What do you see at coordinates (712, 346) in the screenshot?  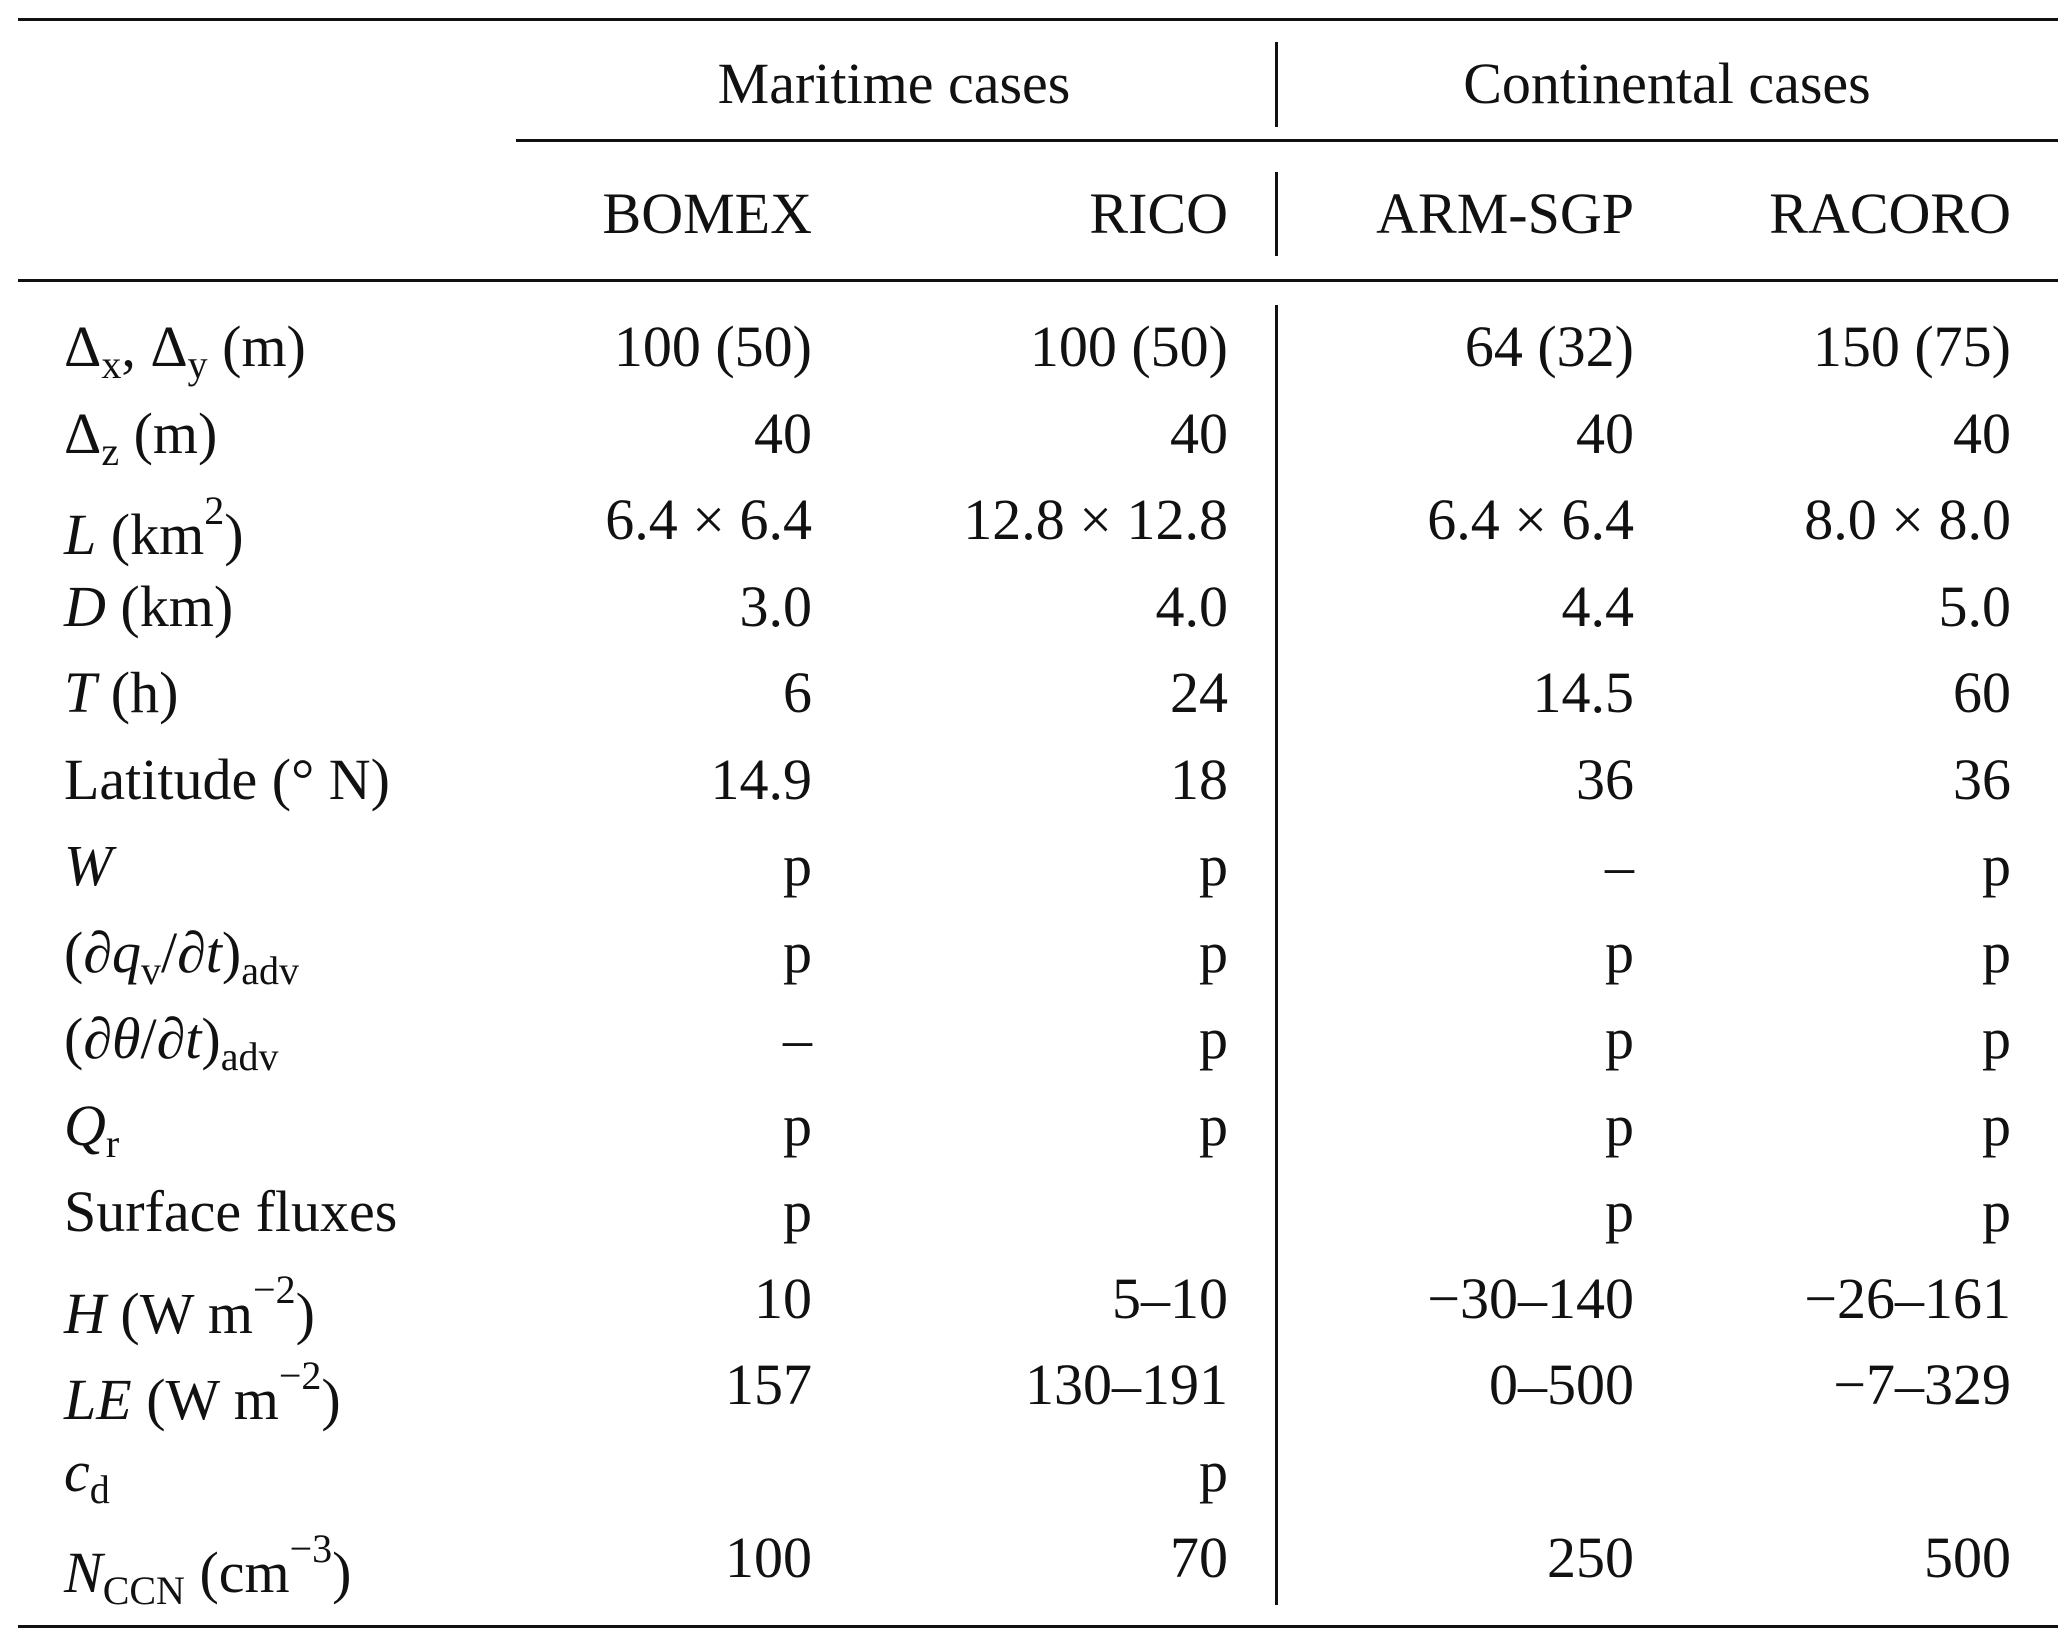 I see `cell: 100 (50)` at bounding box center [712, 346].